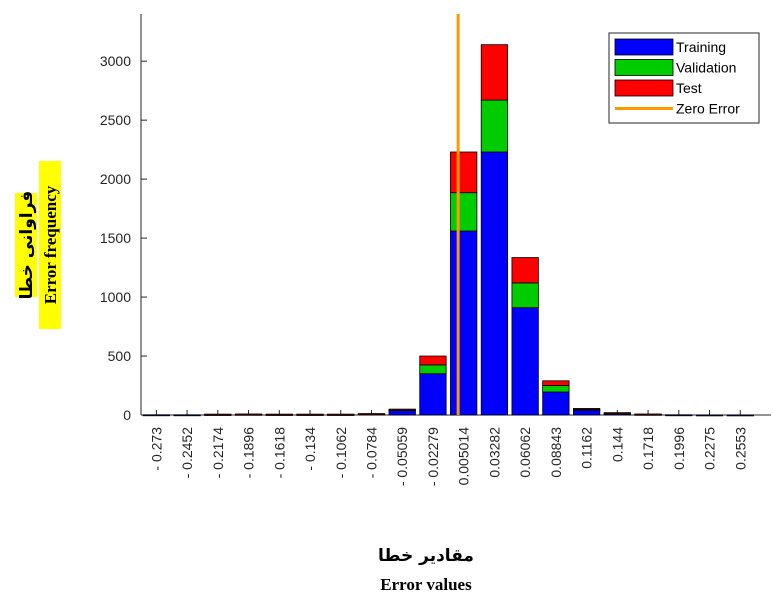 This screenshot has height=597, width=773. What do you see at coordinates (371, 453) in the screenshot?
I see `x-tick-label: - 0.0784` at bounding box center [371, 453].